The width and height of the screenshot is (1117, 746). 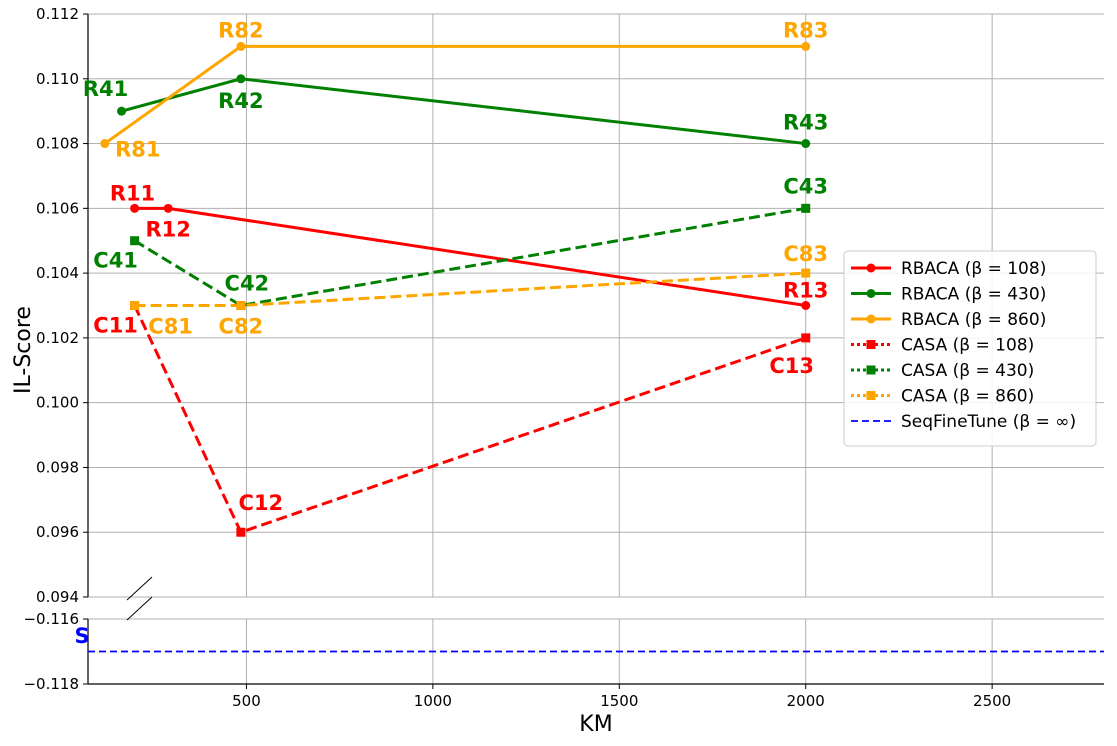 I want to click on y-axis-title: IL-Score, so click(x=23, y=350).